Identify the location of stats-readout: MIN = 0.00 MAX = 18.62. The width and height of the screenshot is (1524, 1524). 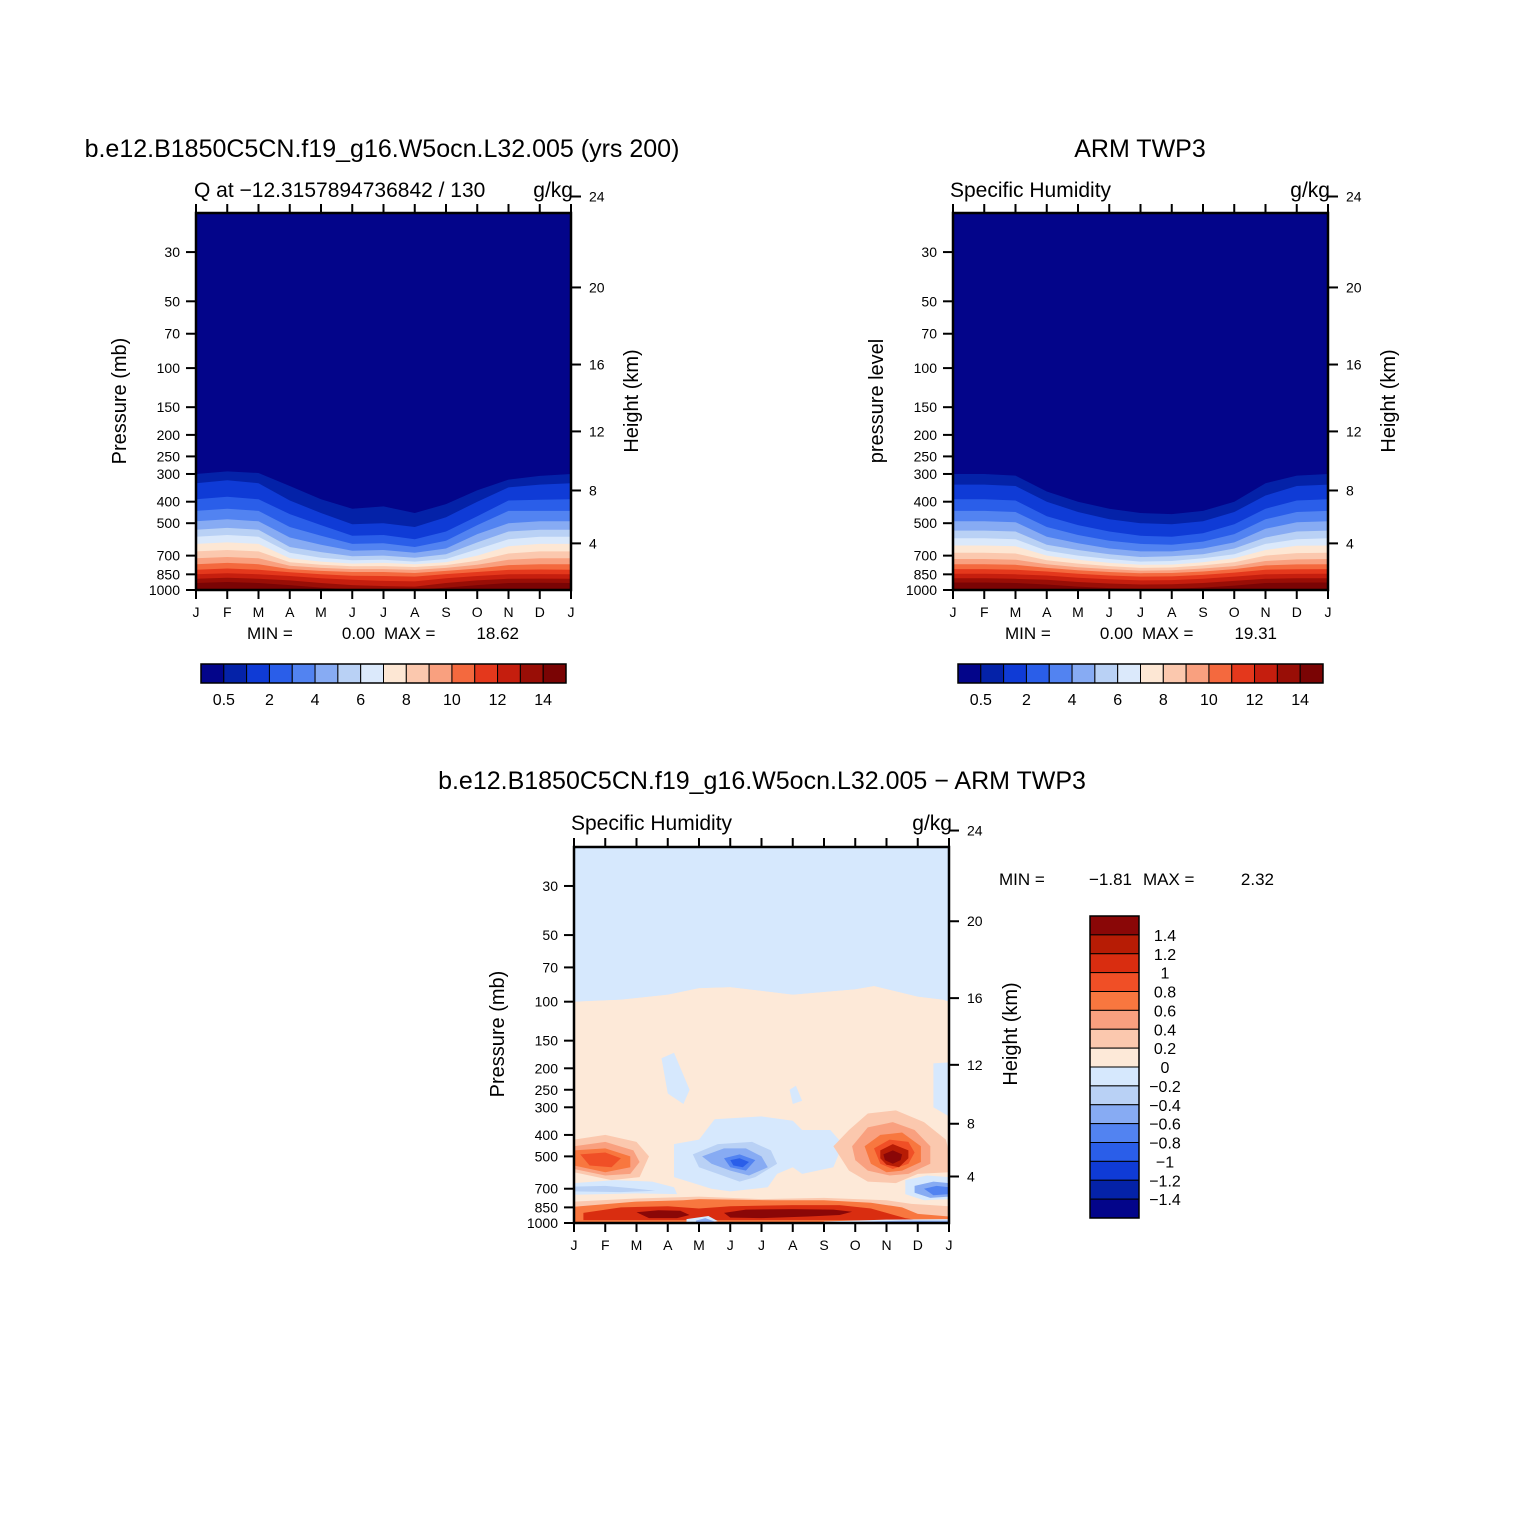
(383, 633).